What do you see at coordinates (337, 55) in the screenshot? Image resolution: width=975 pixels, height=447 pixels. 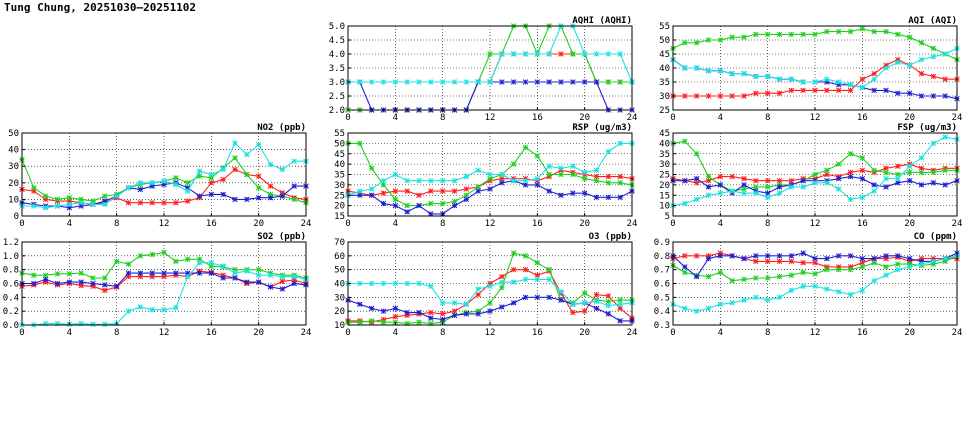 I see `y-tick-label: 4.0` at bounding box center [337, 55].